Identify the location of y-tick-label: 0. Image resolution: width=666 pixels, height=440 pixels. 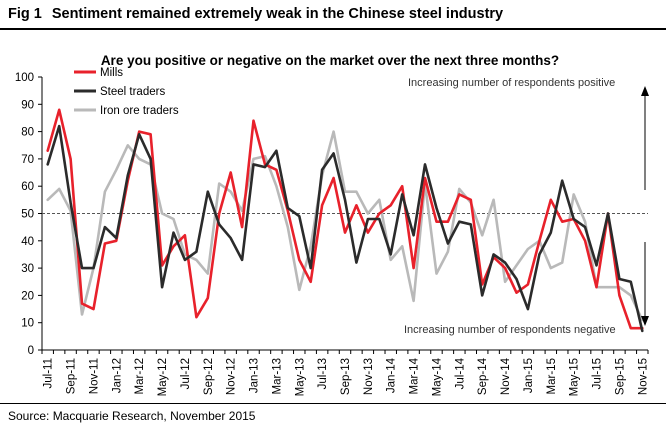
(31, 351).